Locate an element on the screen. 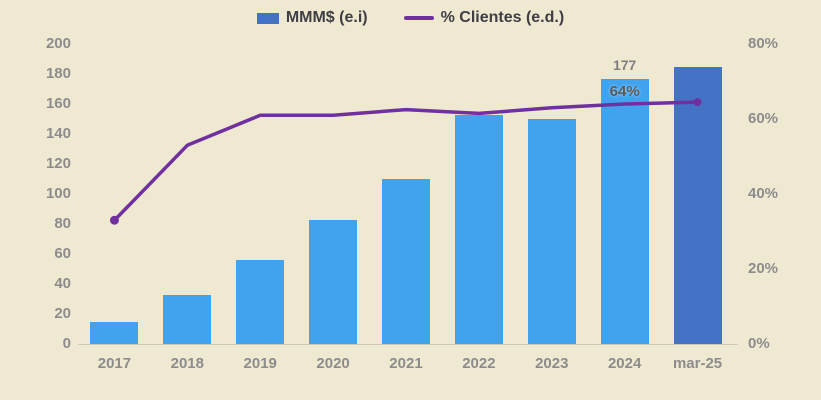  x-label-2017: 2017 is located at coordinates (114, 363).